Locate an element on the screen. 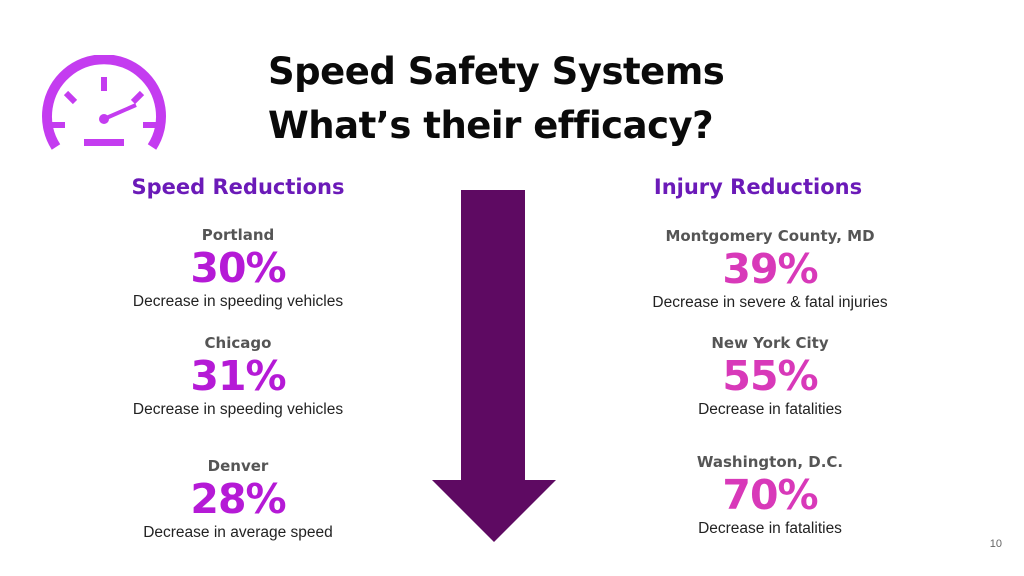 The height and width of the screenshot is (576, 1024). stat-value: 28% is located at coordinates (238, 499).